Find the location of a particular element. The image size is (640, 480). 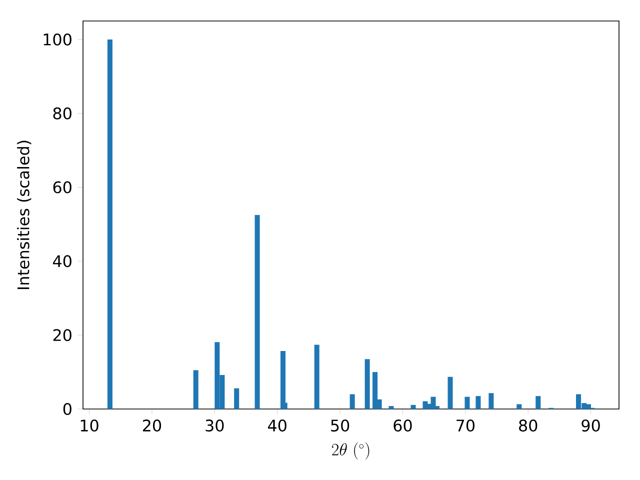

x-tick-label: 20 is located at coordinates (152, 426).